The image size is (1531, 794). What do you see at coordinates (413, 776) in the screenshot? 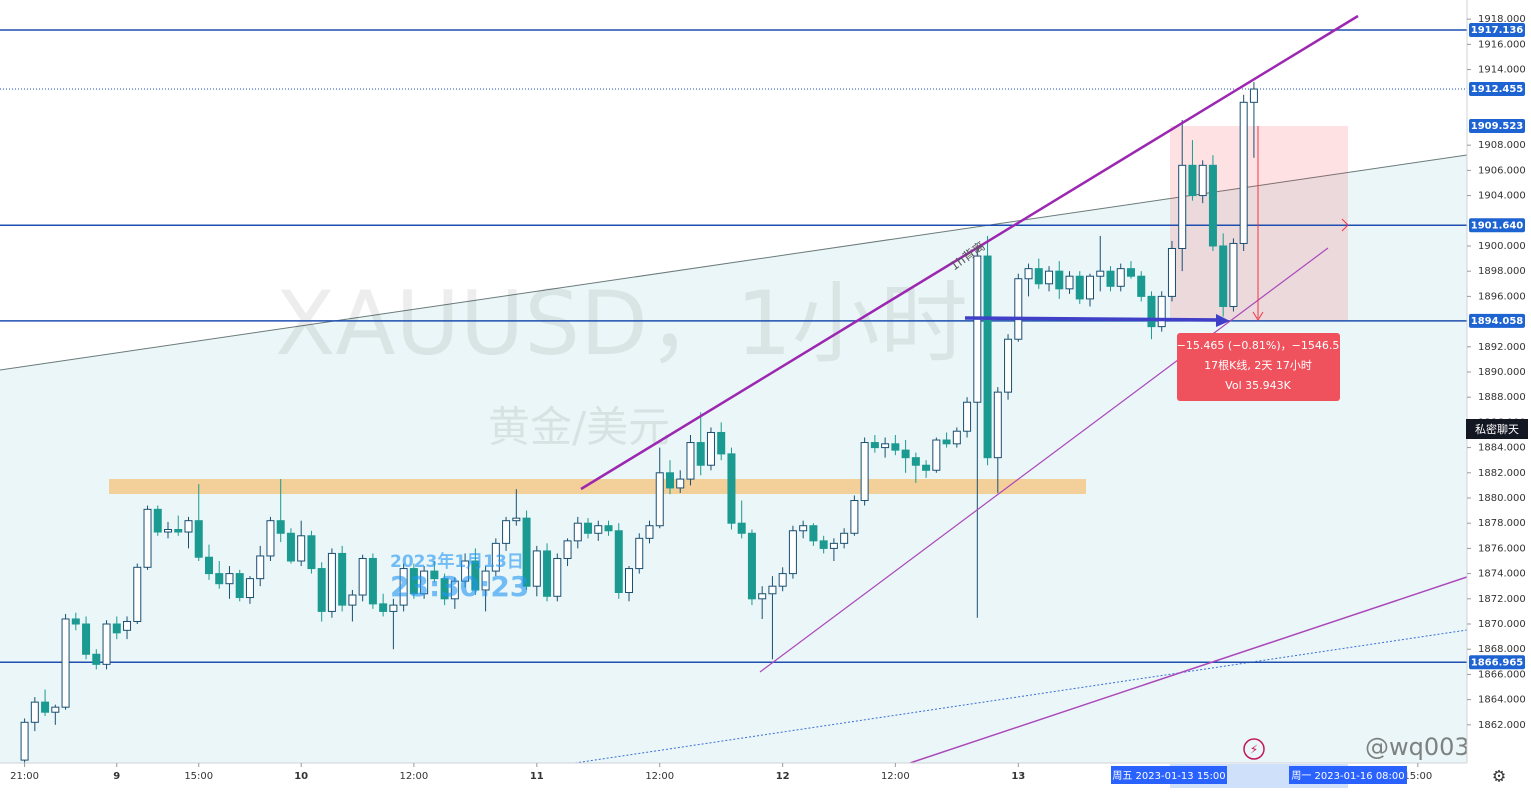
I see `x-tick-label: 12:00` at bounding box center [413, 776].